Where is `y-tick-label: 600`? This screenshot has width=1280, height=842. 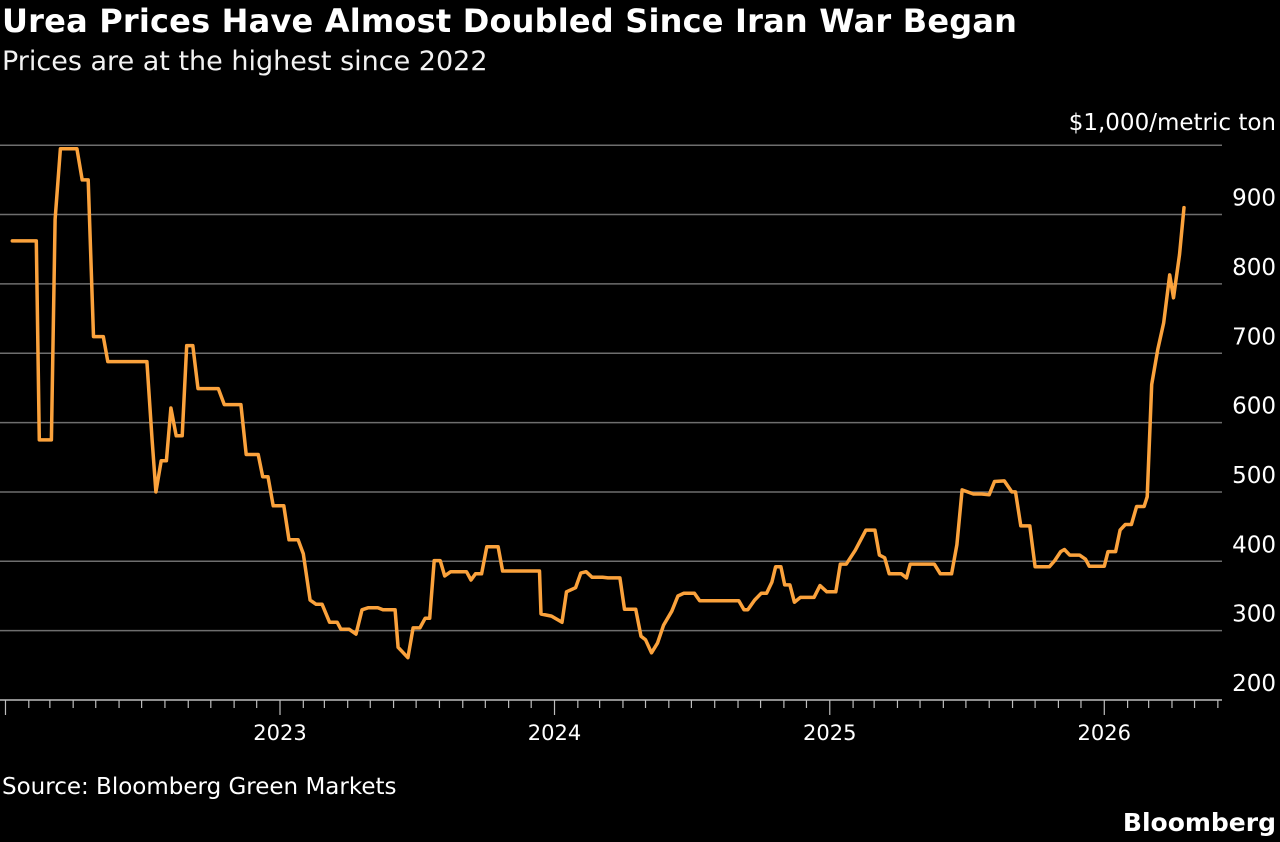 y-tick-label: 600 is located at coordinates (1254, 407).